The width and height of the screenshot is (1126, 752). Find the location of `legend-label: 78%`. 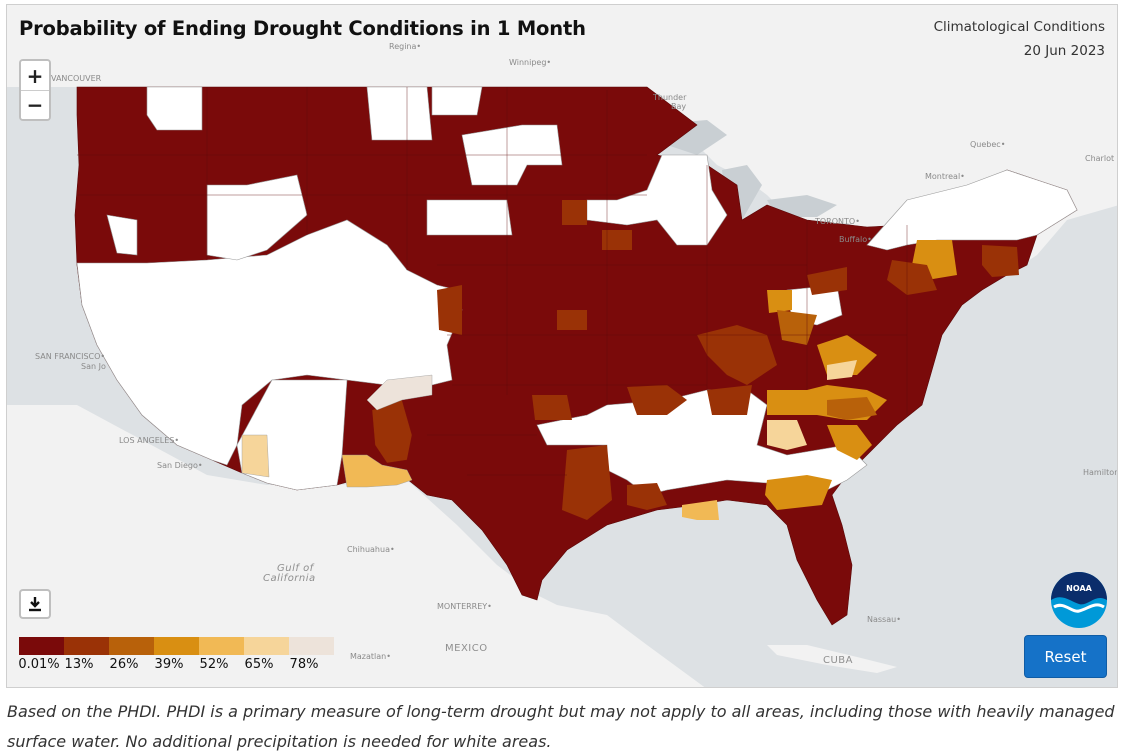

legend-label: 78% is located at coordinates (304, 664).